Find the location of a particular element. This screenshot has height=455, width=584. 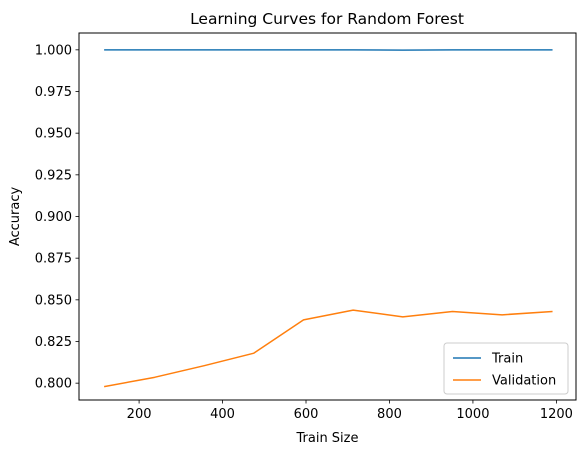

legend-label-validation: Validation is located at coordinates (524, 381).